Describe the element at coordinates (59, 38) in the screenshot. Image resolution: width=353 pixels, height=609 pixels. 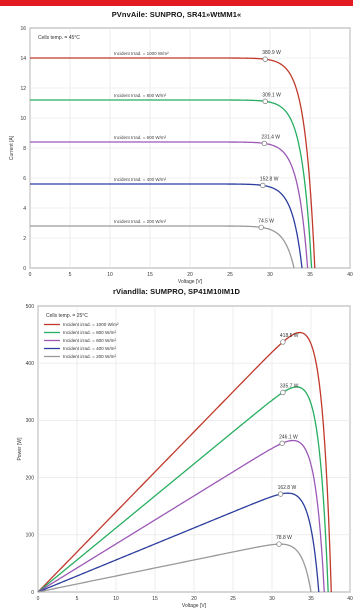
I see `temperature-annotation: Cells temp. = 45°C` at that location.